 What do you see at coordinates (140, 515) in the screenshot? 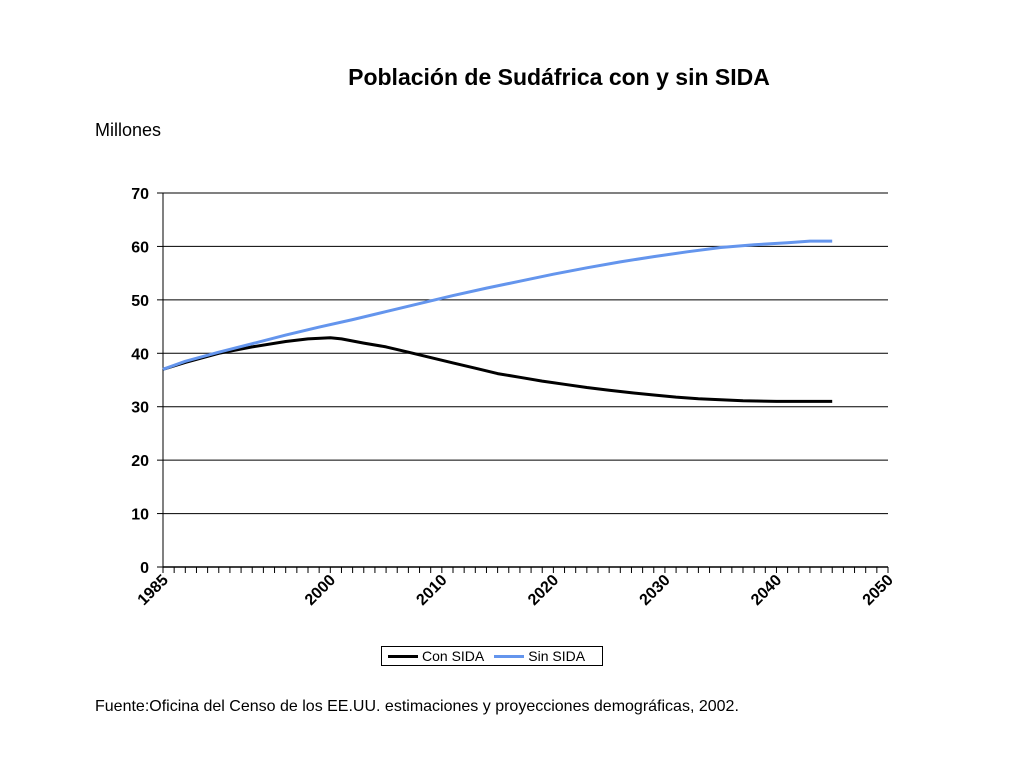
I see `y-tick-label-10: 10` at bounding box center [140, 515].